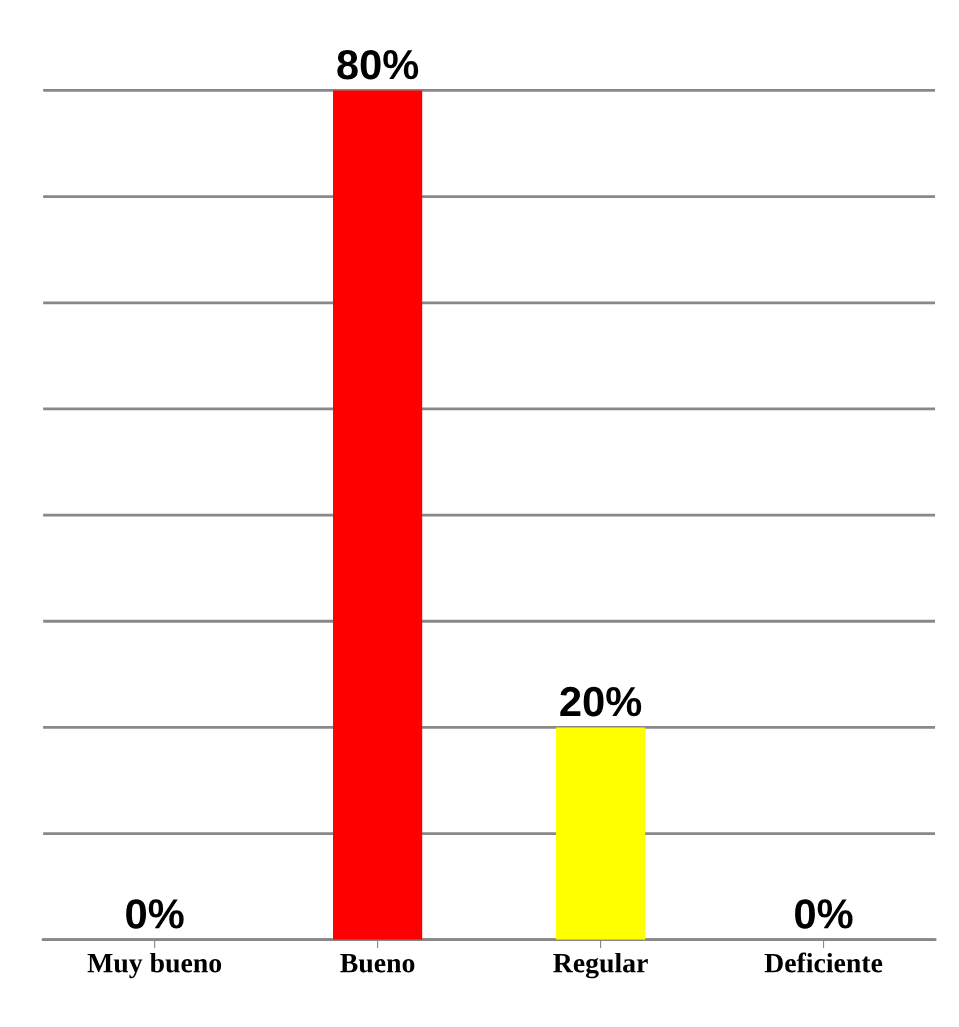  What do you see at coordinates (600, 965) in the screenshot?
I see `x-tick-label: Regular` at bounding box center [600, 965].